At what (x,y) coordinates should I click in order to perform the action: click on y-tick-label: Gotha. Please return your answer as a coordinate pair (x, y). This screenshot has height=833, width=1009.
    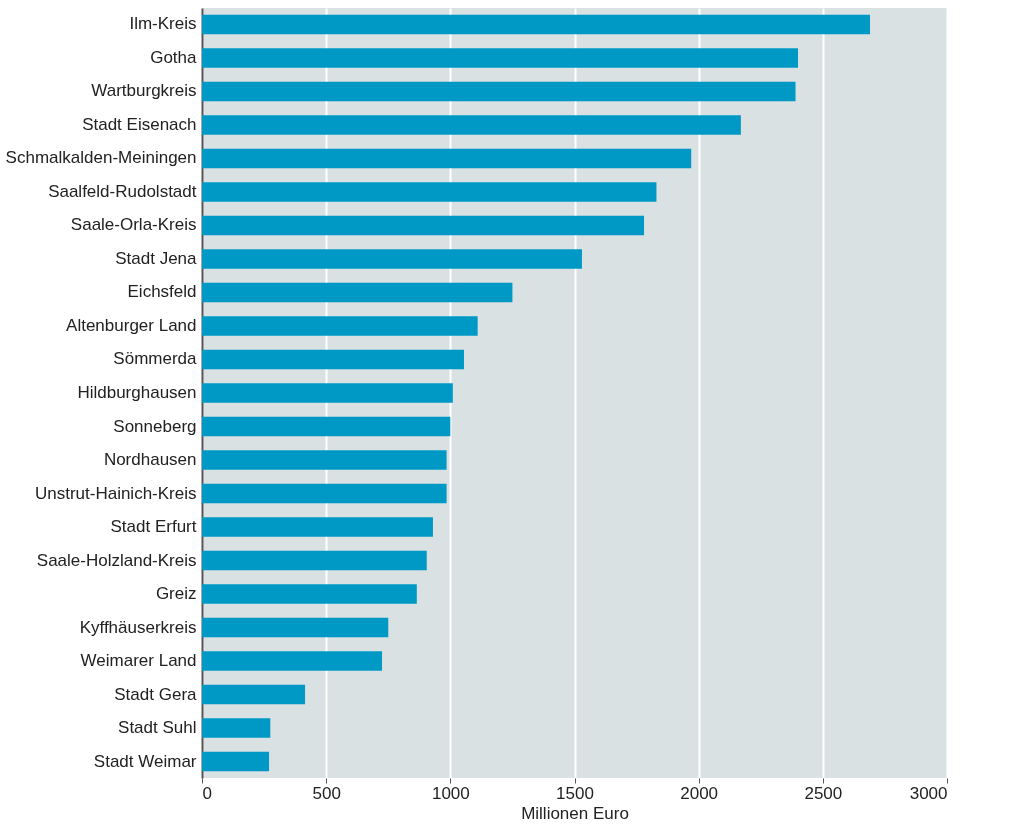
    Looking at the image, I should click on (174, 57).